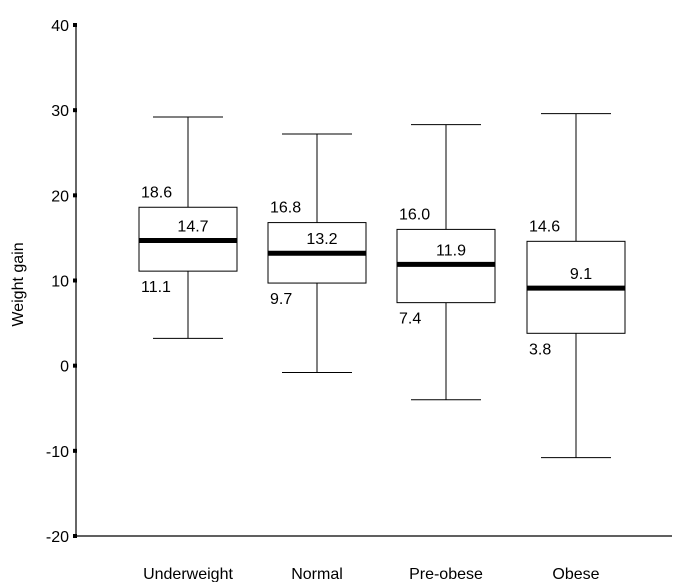  Describe the element at coordinates (60, 26) in the screenshot. I see `y-tick-label: 40` at that location.